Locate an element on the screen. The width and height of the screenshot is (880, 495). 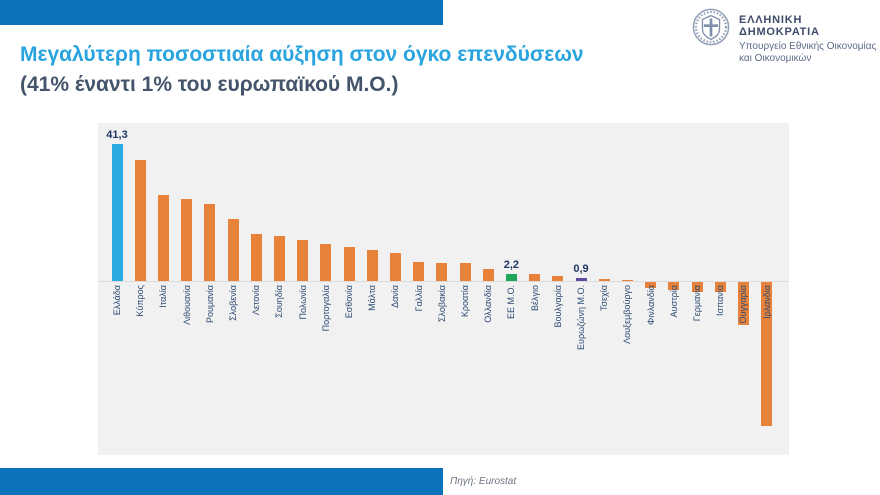
x-axis-label-Βέλγιο: Βέλγιο is located at coordinates (534, 298).